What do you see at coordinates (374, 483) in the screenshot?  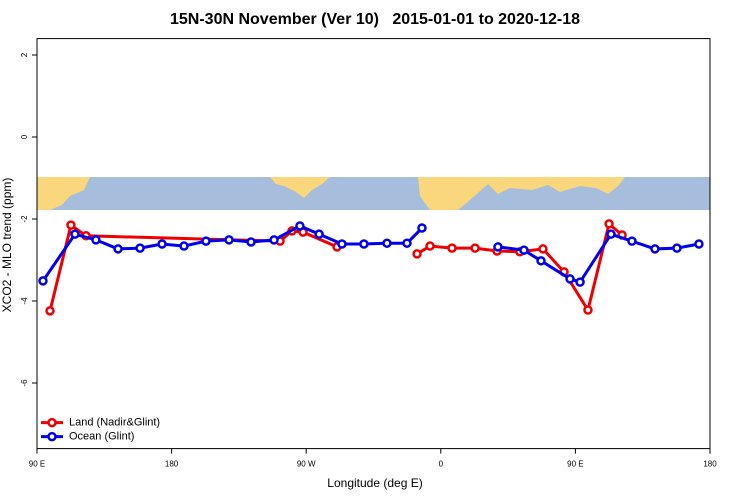 I see `x-axis-label: Longitude (deg E)` at bounding box center [374, 483].